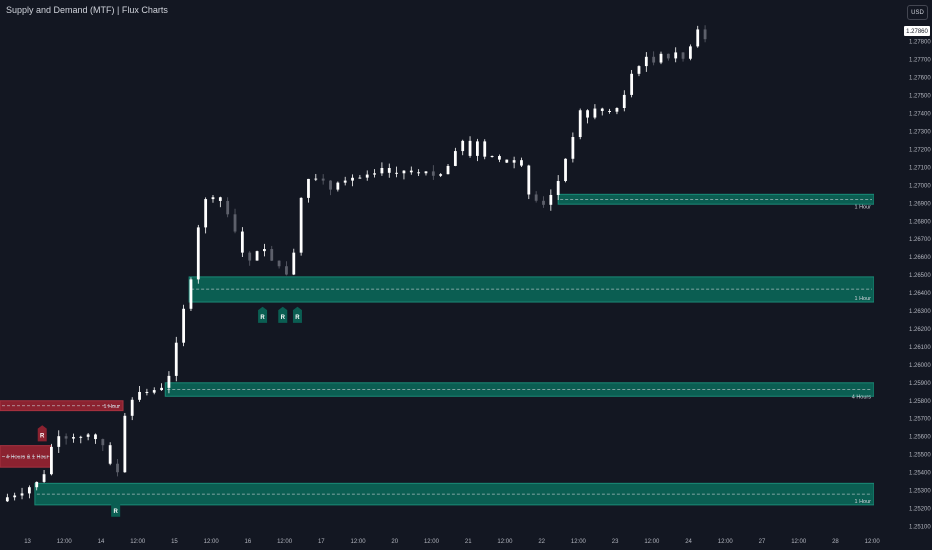  Describe the element at coordinates (920, 294) in the screenshot. I see `price-tick-label: 1.26400` at that location.